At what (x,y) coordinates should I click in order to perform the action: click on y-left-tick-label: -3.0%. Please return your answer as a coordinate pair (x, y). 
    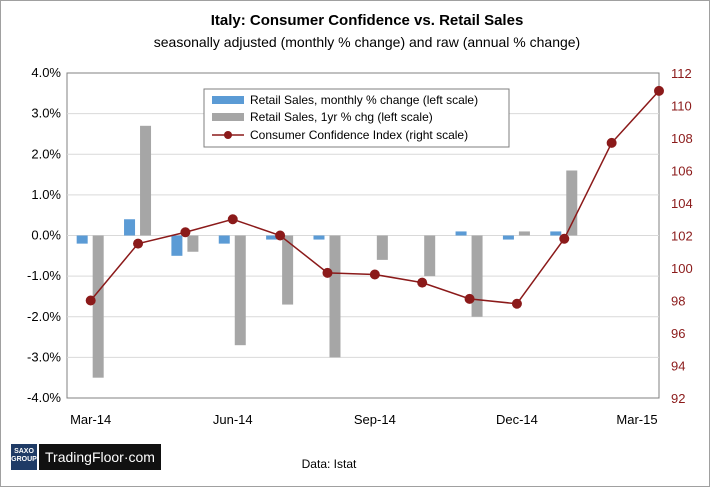
    Looking at the image, I should click on (44, 356).